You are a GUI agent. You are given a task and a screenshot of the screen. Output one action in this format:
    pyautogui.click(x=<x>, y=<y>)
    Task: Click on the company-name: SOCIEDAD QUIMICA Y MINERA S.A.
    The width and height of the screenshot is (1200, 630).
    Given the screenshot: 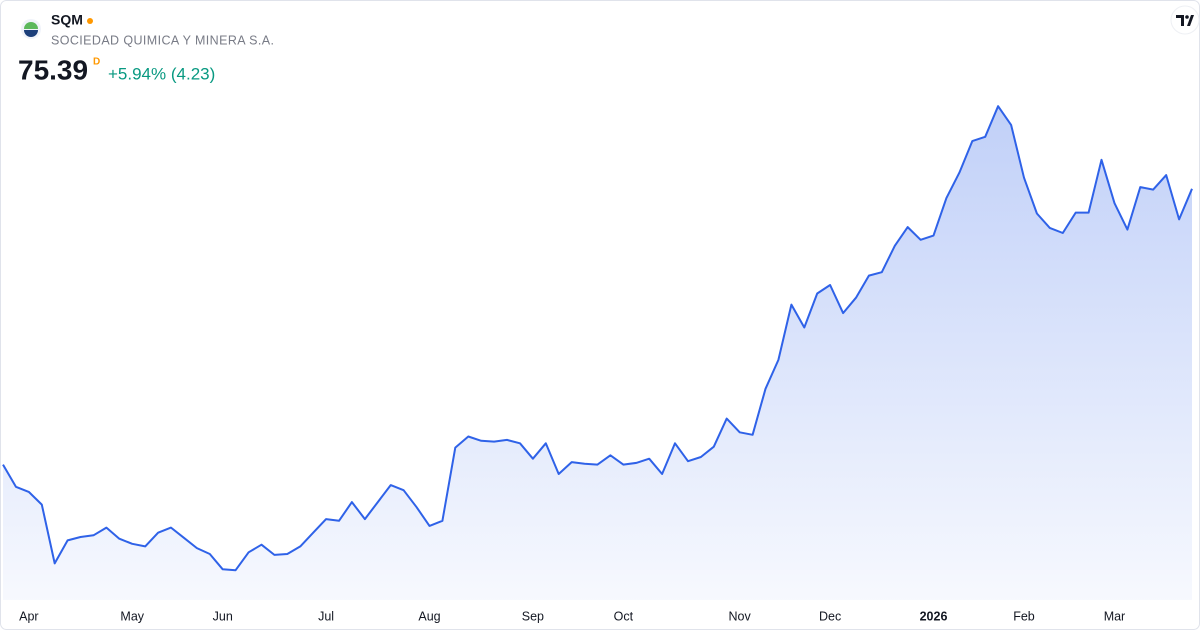 What is the action you would take?
    pyautogui.click(x=162, y=40)
    